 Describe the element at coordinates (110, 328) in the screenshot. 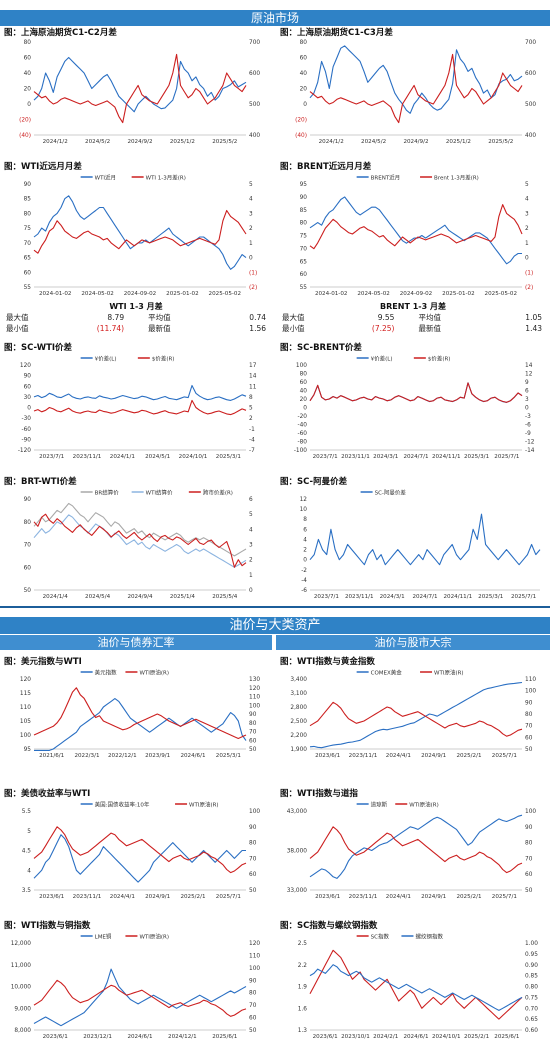

I see `stats-value: (11.74)` at that location.